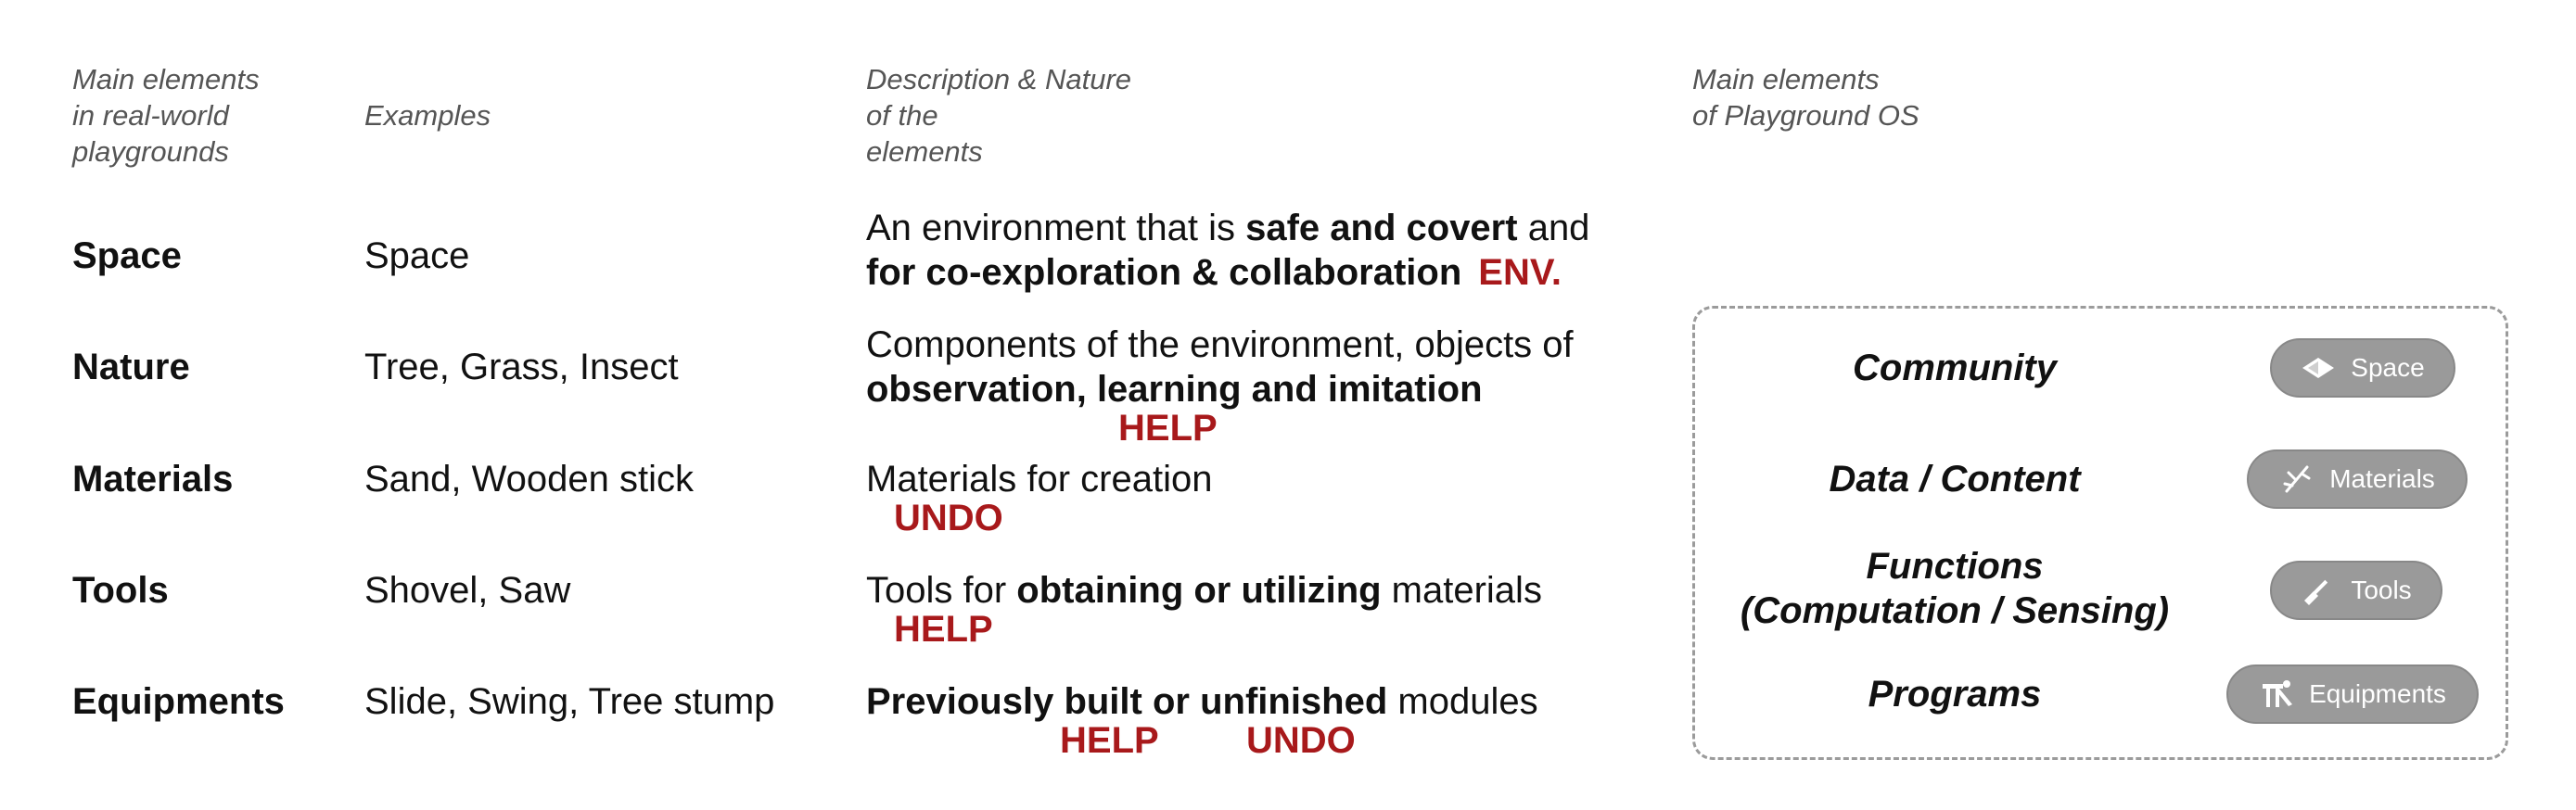  I want to click on shovel-icon, so click(2318, 591).